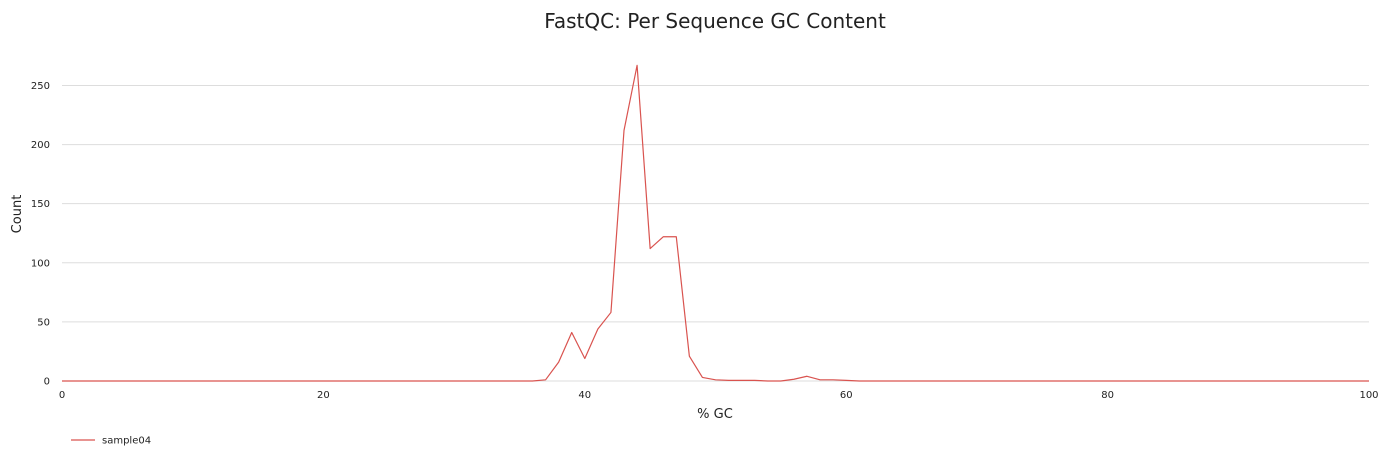  What do you see at coordinates (323, 395) in the screenshot?
I see `x-tick-label: 20` at bounding box center [323, 395].